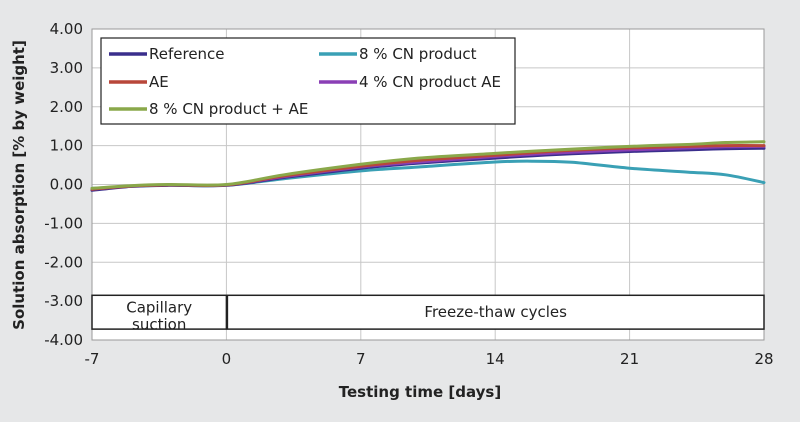 The image size is (800, 422). What do you see at coordinates (159, 307) in the screenshot?
I see `phase-label: Capillary` at bounding box center [159, 307].